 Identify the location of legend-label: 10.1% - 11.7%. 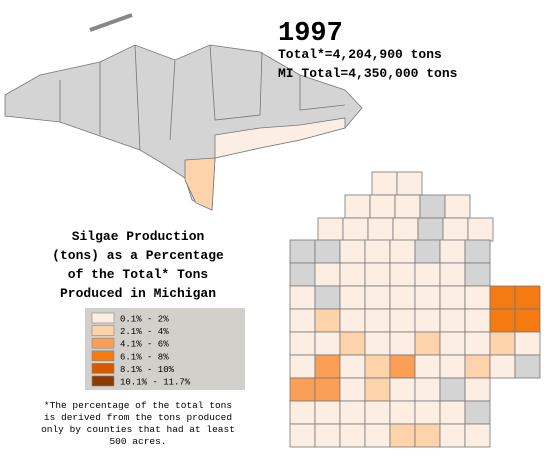
(155, 383).